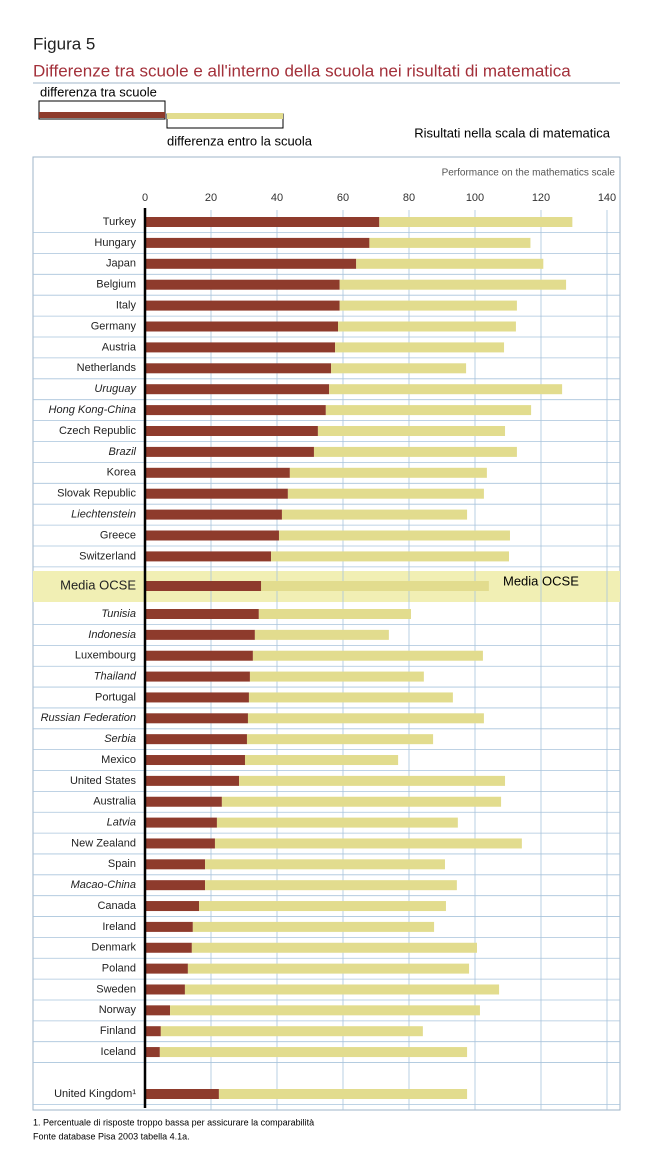 The image size is (660, 1171). Describe the element at coordinates (122, 864) in the screenshot. I see `category-label: Spain` at that location.